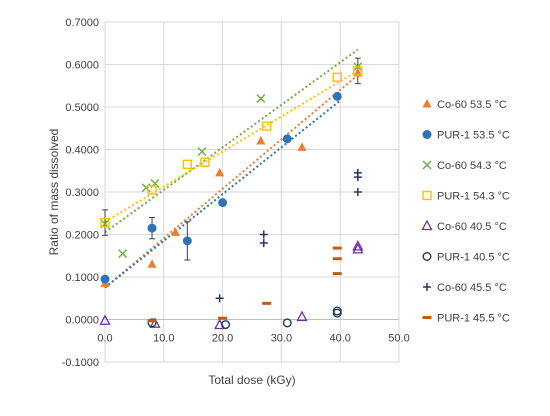  I want to click on legend-item-co-60-40-5-c: Co-60 40.5 °C, so click(464, 226).